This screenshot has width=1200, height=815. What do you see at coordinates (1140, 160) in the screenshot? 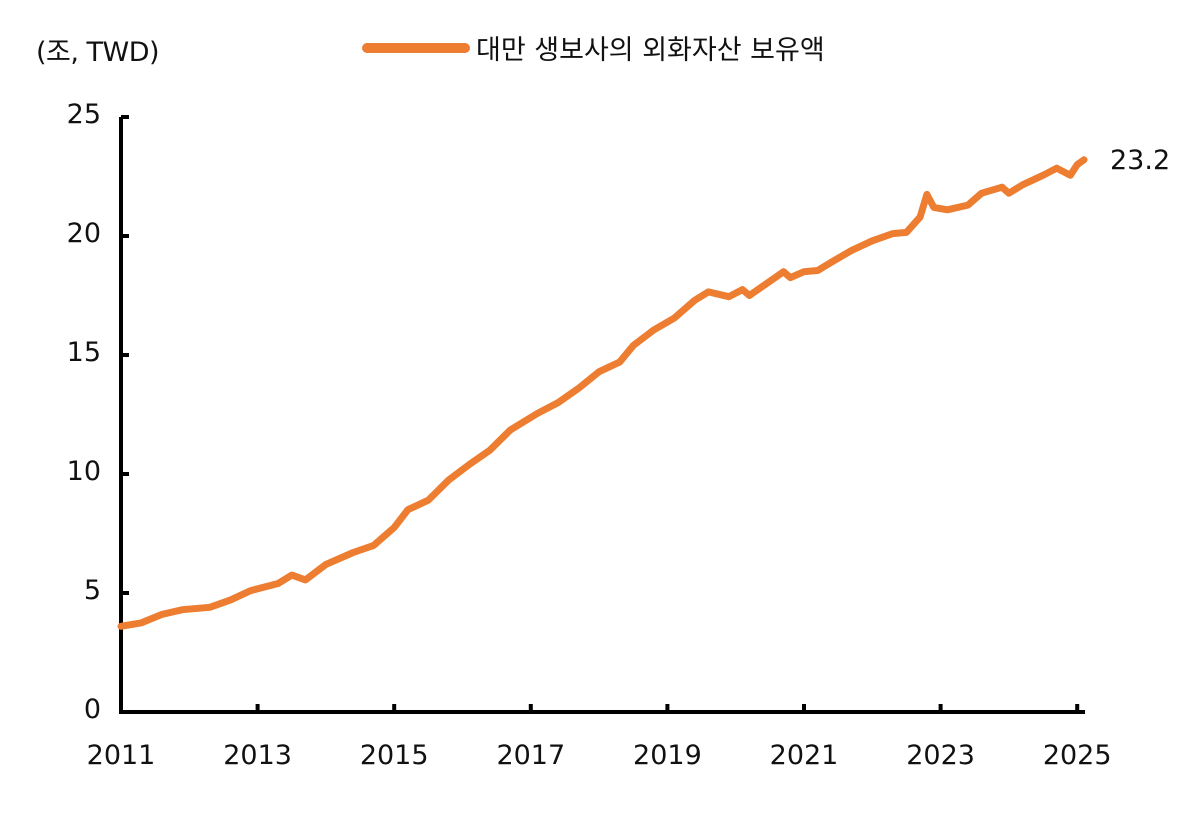
I see `end-value-label: 23.2` at bounding box center [1140, 160].